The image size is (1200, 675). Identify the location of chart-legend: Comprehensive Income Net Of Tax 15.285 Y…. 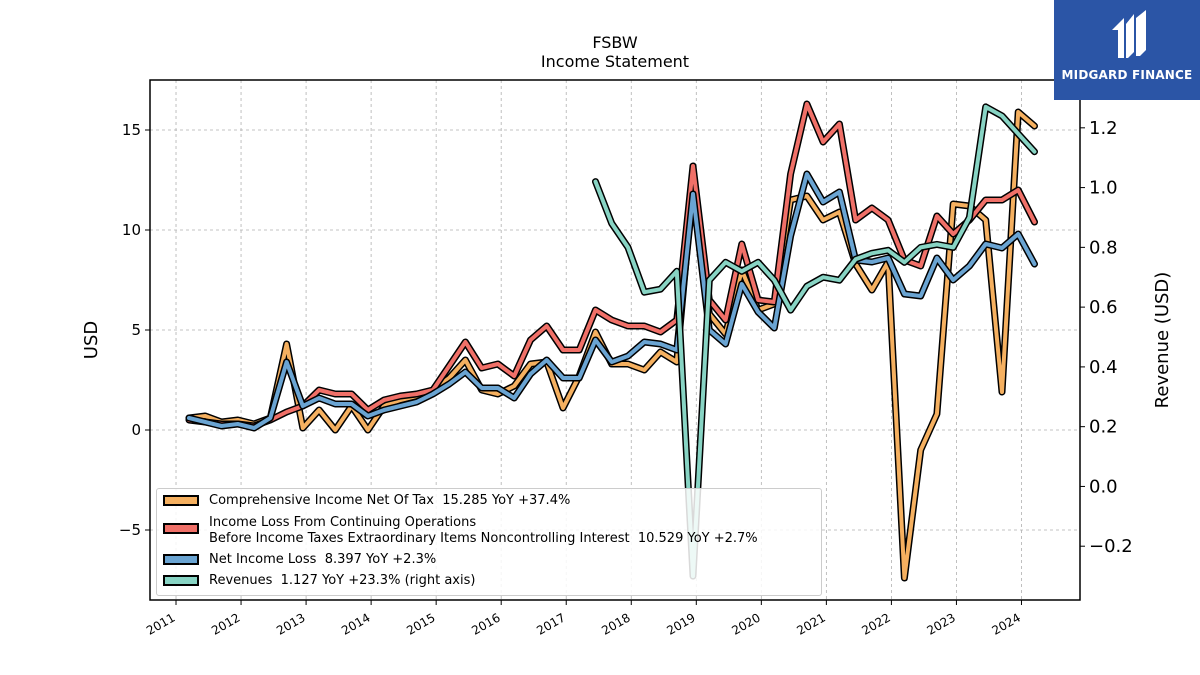
(489, 542).